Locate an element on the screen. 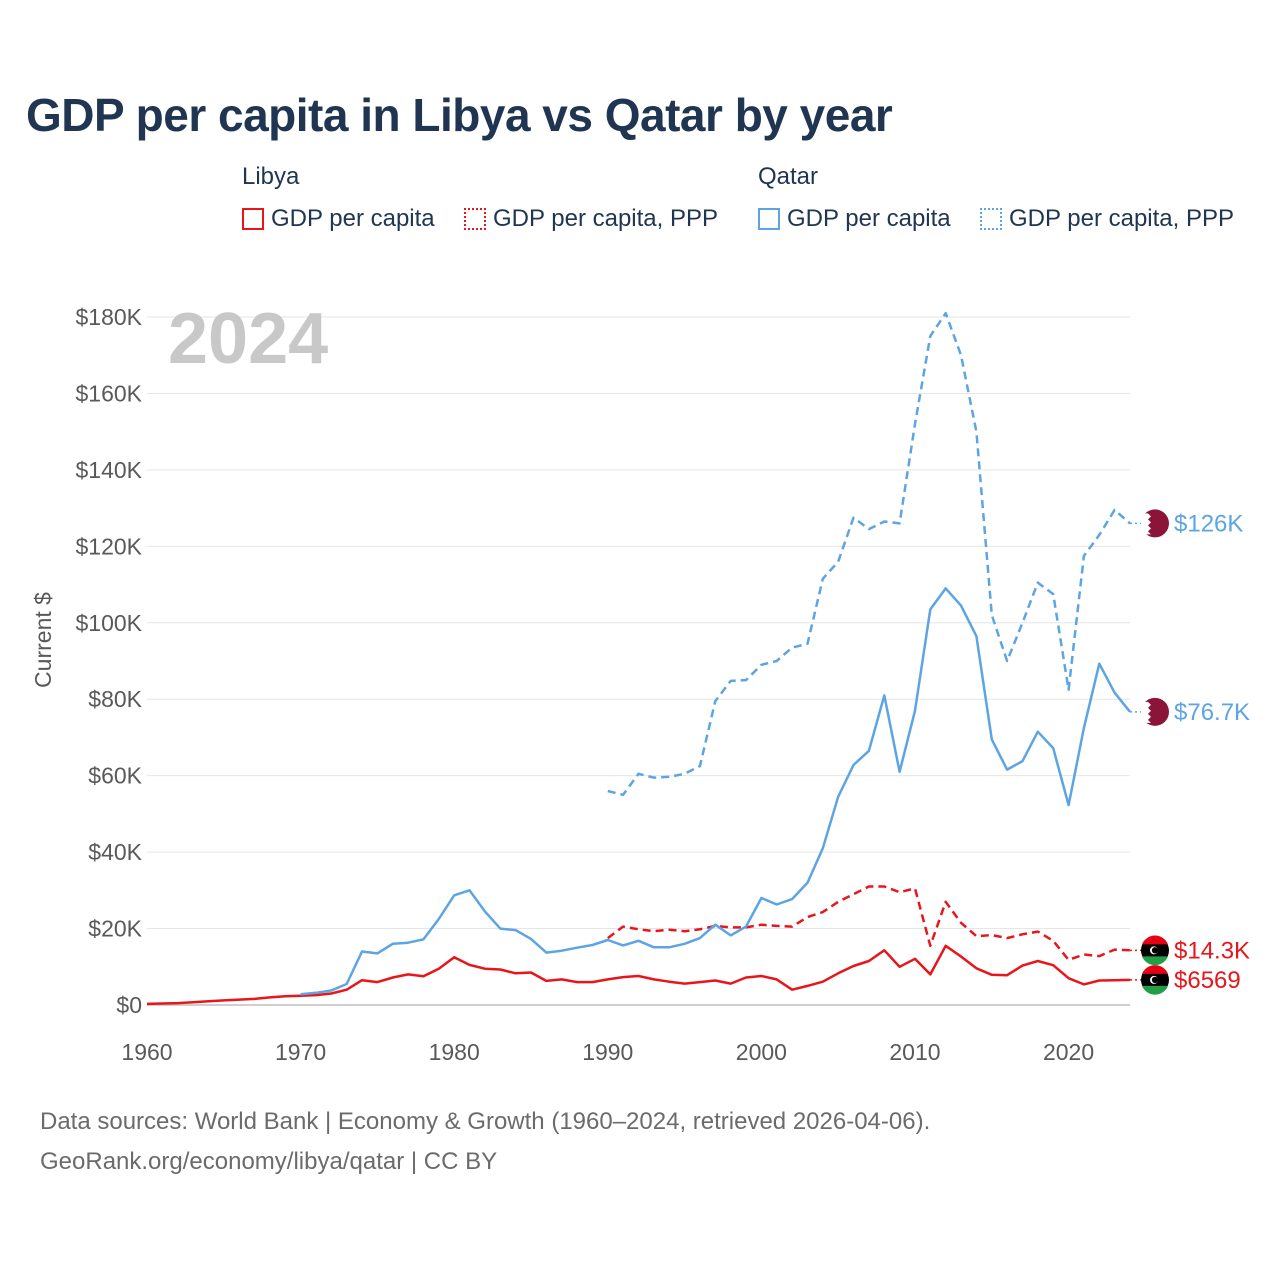  series-end-markers: $6569 $14.3K $76.7K $126K is located at coordinates (1190, 752).